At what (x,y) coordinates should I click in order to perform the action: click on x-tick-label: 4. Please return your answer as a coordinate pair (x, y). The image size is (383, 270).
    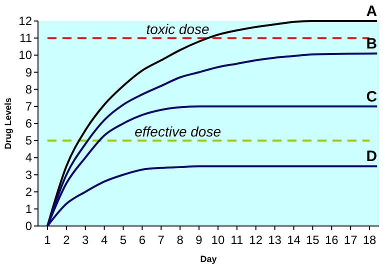
    Looking at the image, I should click on (104, 240).